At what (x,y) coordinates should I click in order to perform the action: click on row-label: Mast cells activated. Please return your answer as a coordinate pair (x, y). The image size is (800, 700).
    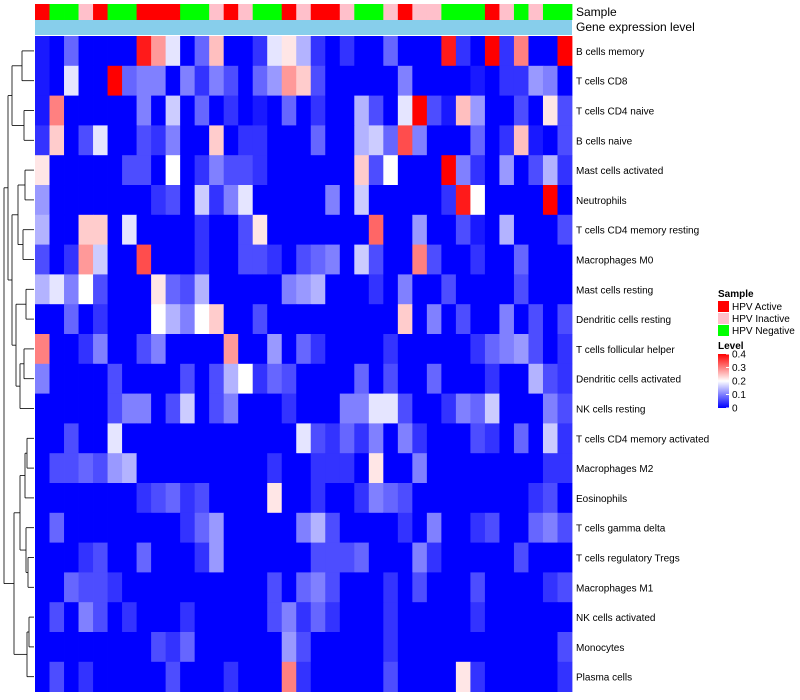
    Looking at the image, I should click on (619, 171).